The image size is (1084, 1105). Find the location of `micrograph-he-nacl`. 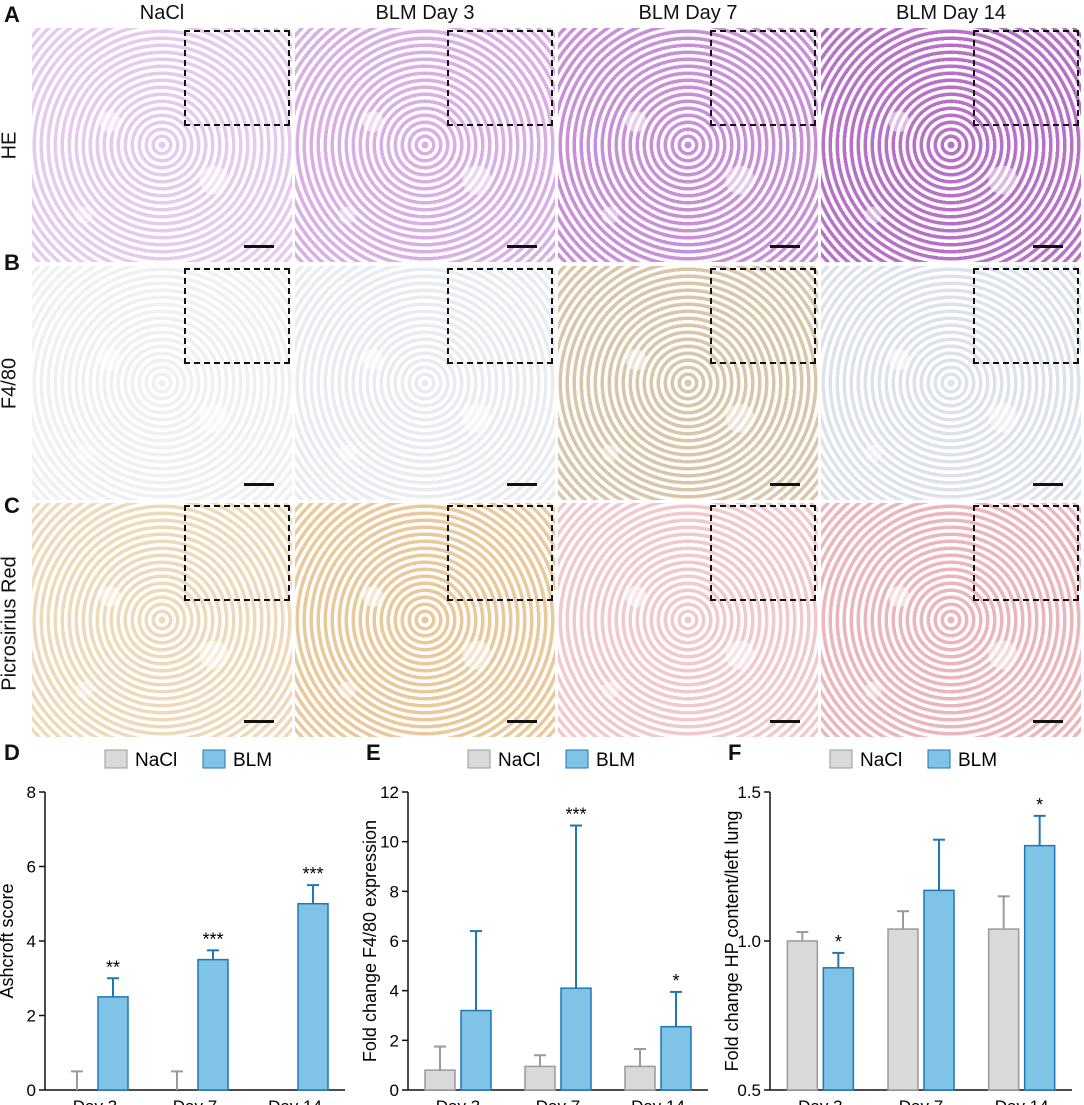

micrograph-he-nacl is located at coordinates (162, 145).